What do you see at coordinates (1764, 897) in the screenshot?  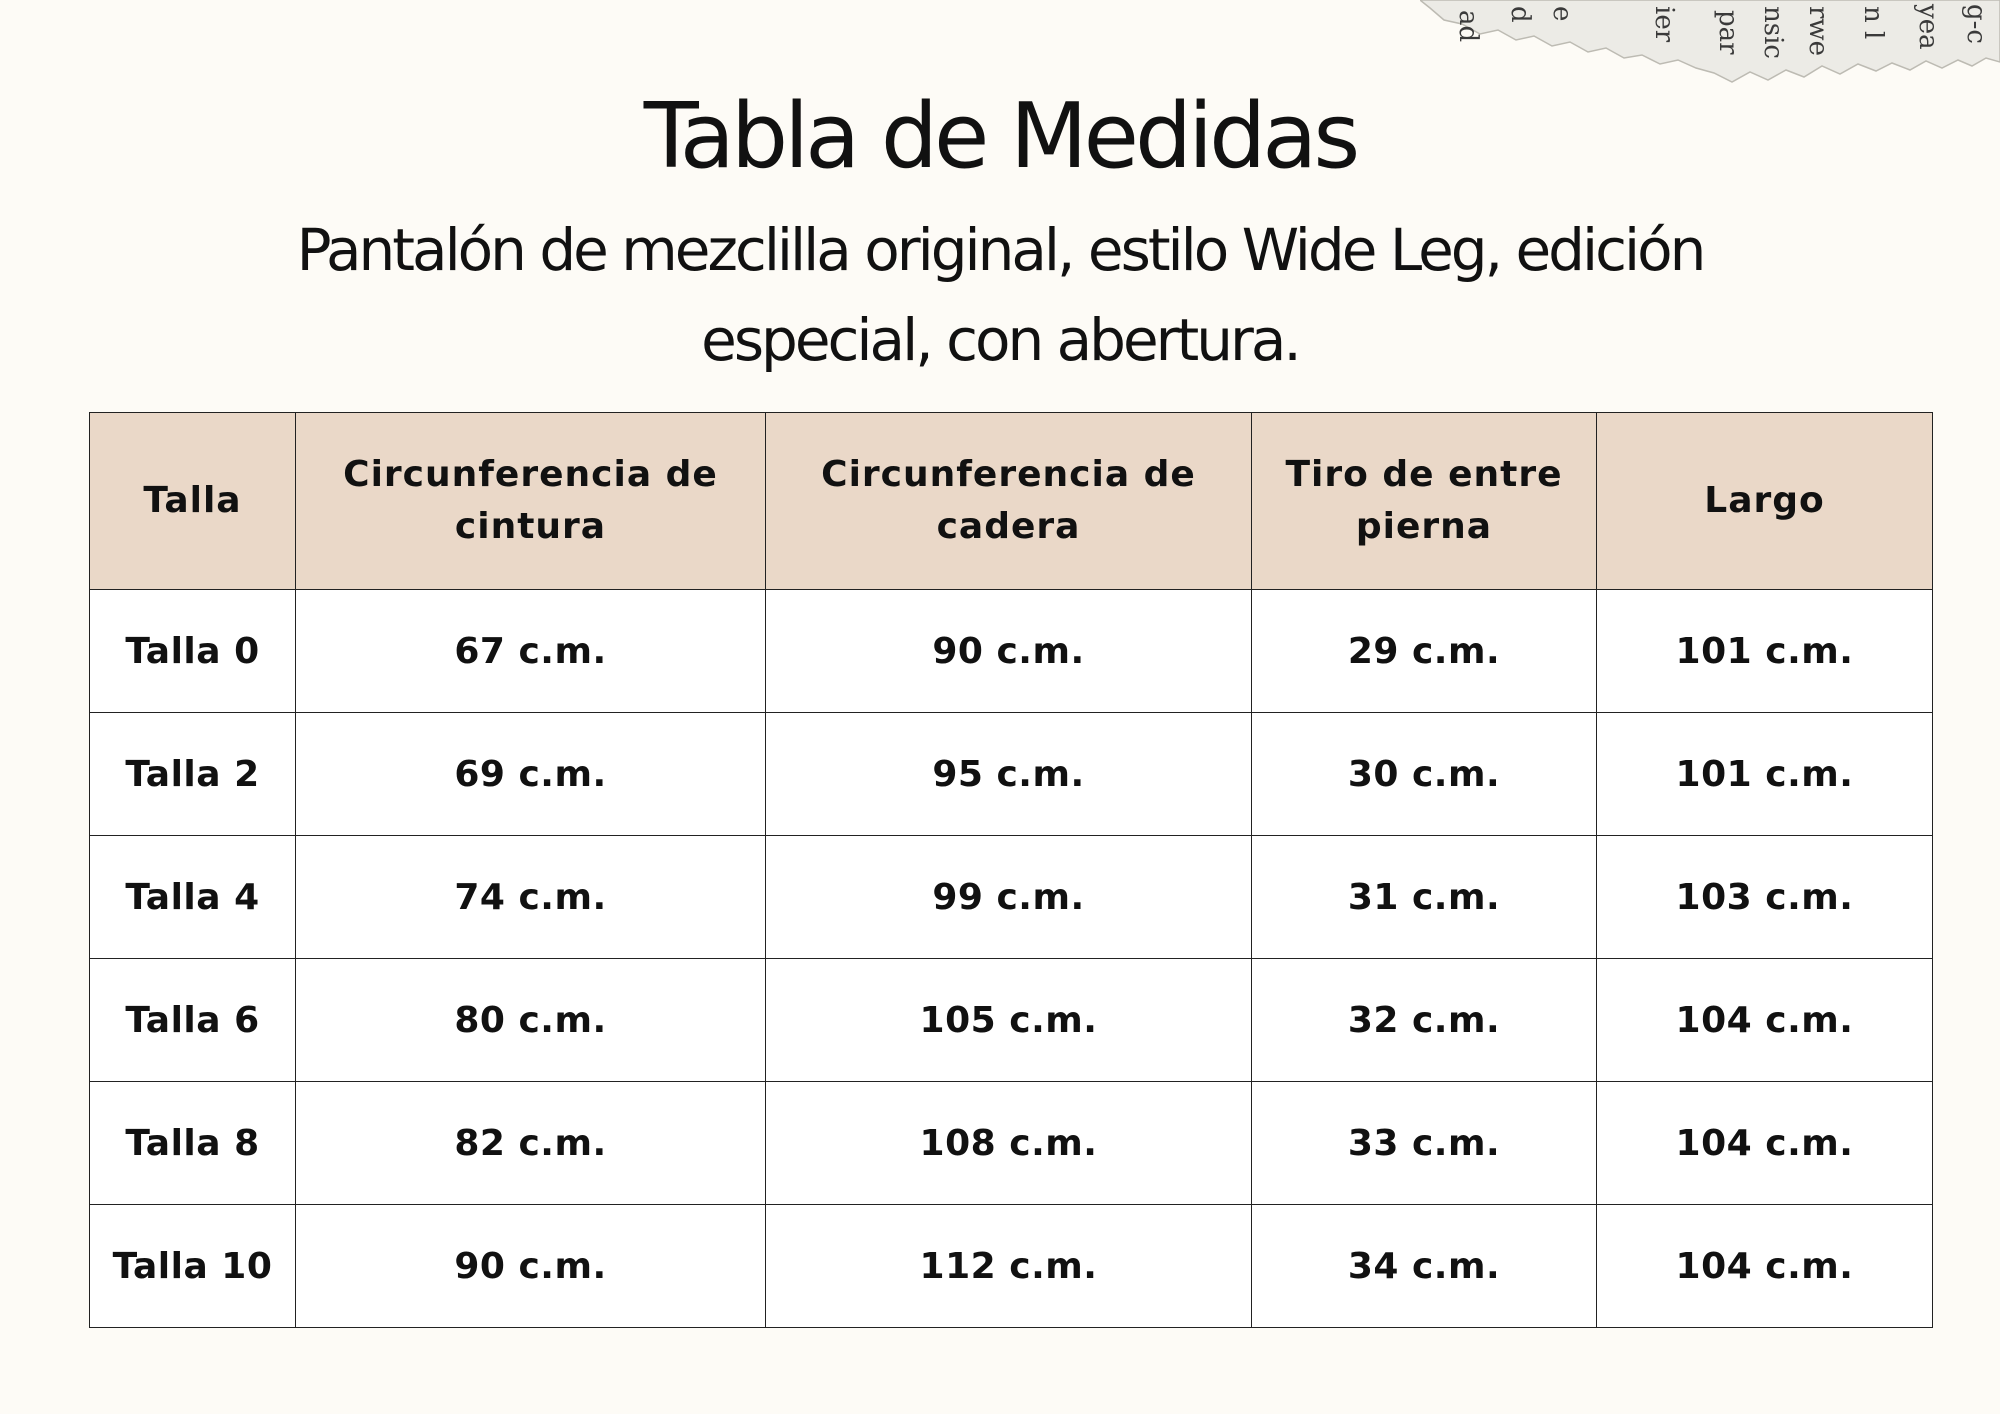 I see `cell-largo: 103 c.m.` at bounding box center [1764, 897].